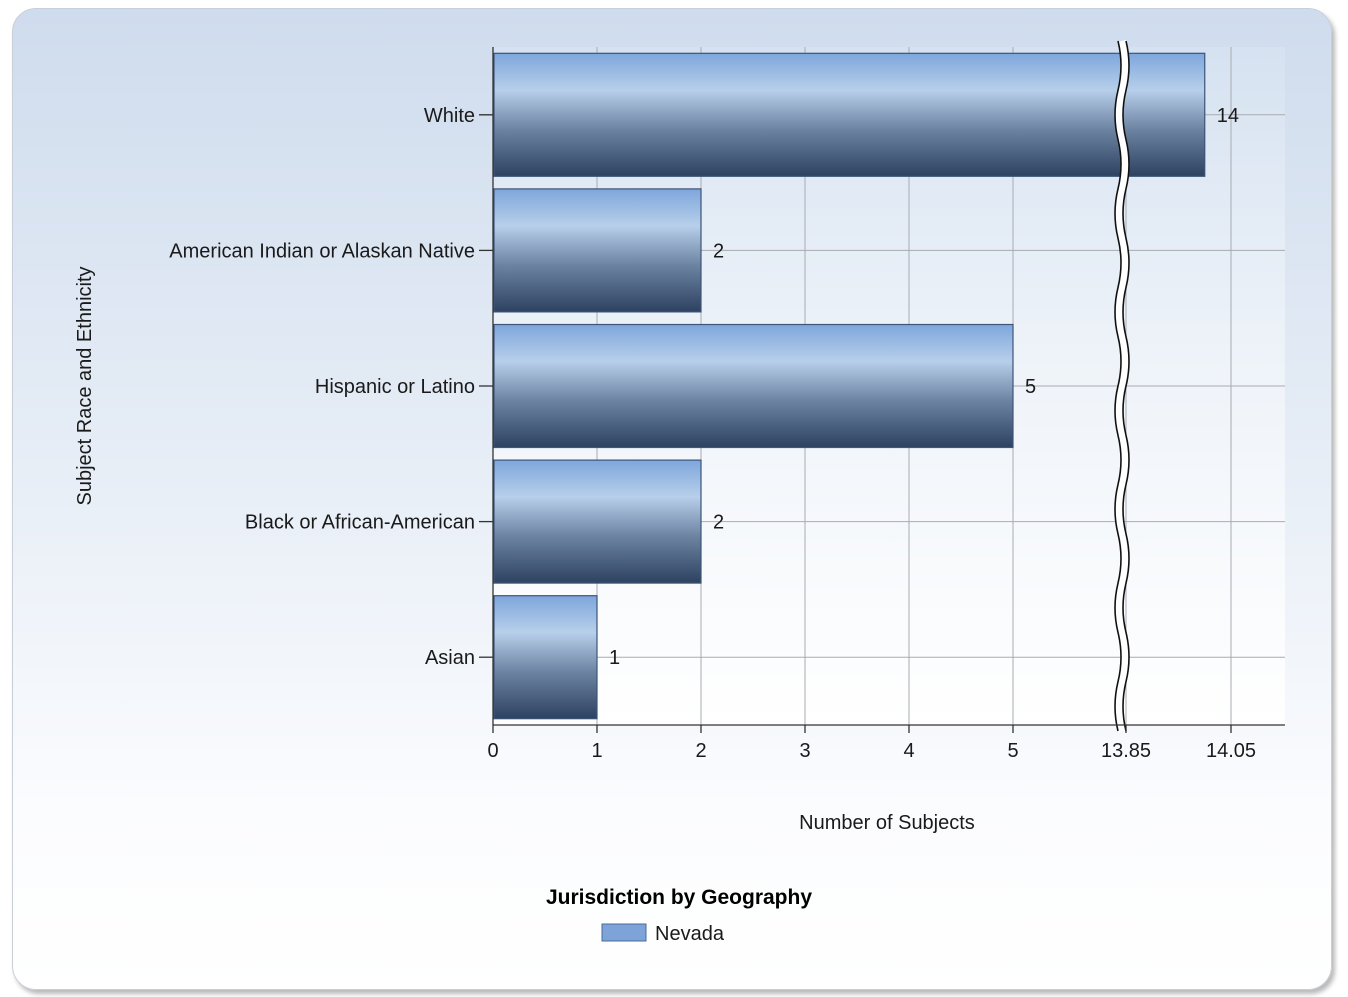 This screenshot has height=997, width=1348. Describe the element at coordinates (492, 751) in the screenshot. I see `x-tick-label: 0` at that location.